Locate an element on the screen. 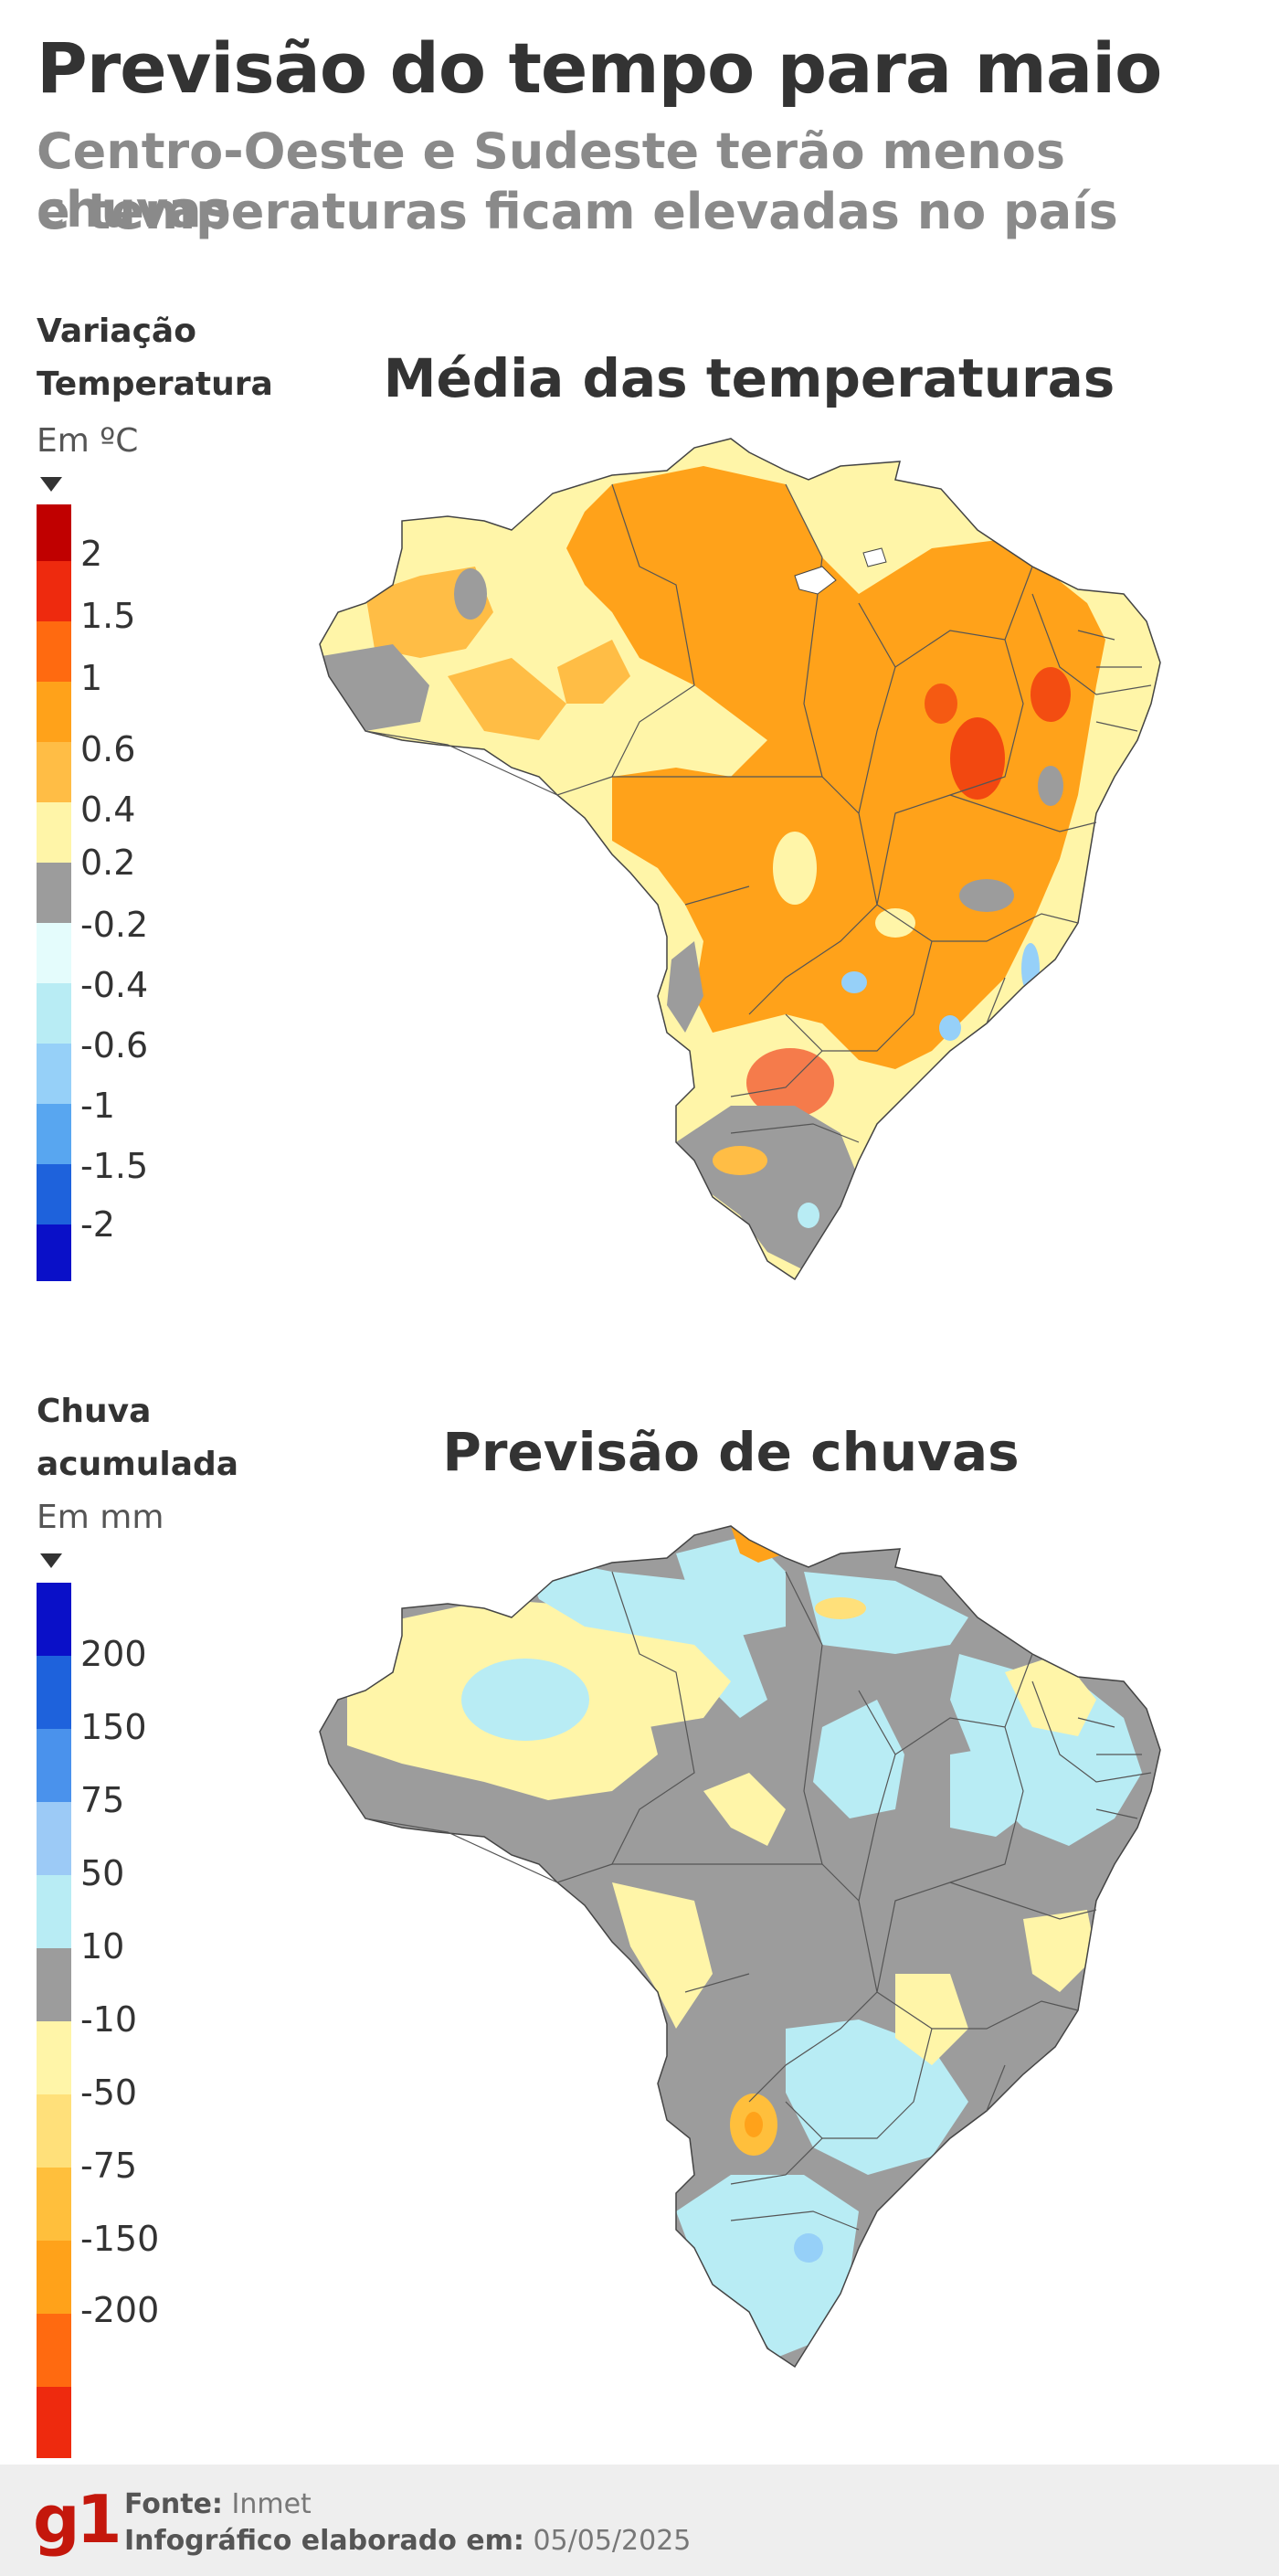 The height and width of the screenshot is (2576, 1279). rain-tick-label: 10 is located at coordinates (103, 1946).